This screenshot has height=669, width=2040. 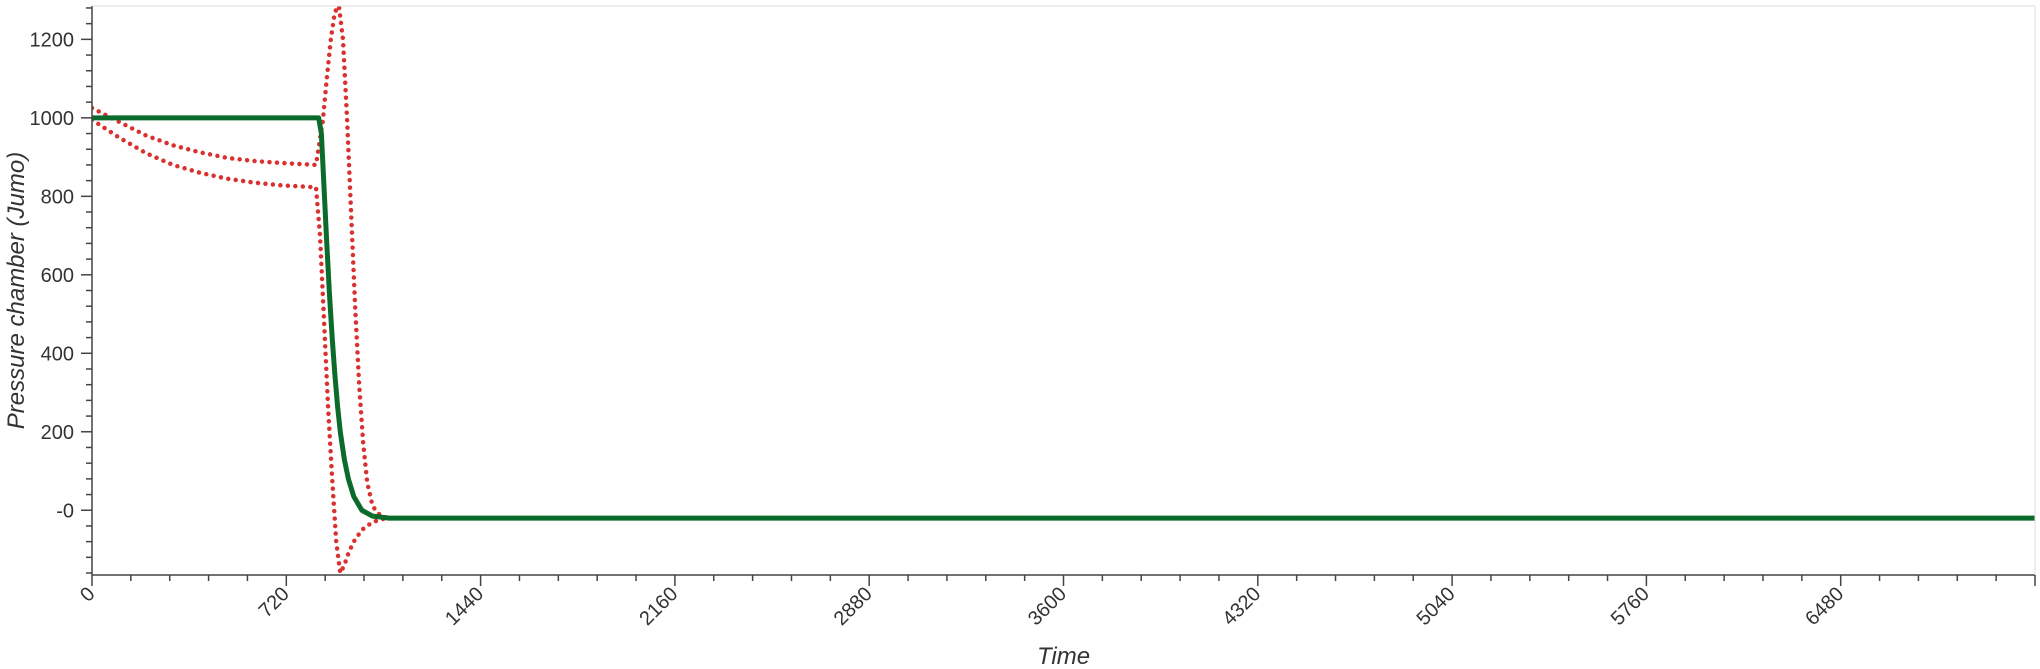 I want to click on x-tick-label: 5040, so click(x=1436, y=606).